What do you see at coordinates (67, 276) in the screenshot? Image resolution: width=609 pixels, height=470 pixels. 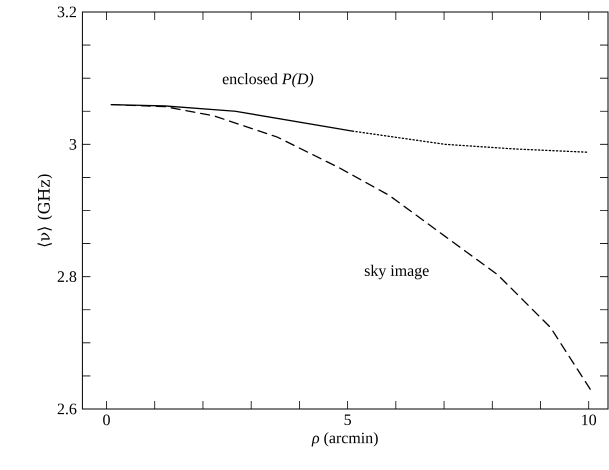 I see `y-tick-label: 2.8` at bounding box center [67, 276].